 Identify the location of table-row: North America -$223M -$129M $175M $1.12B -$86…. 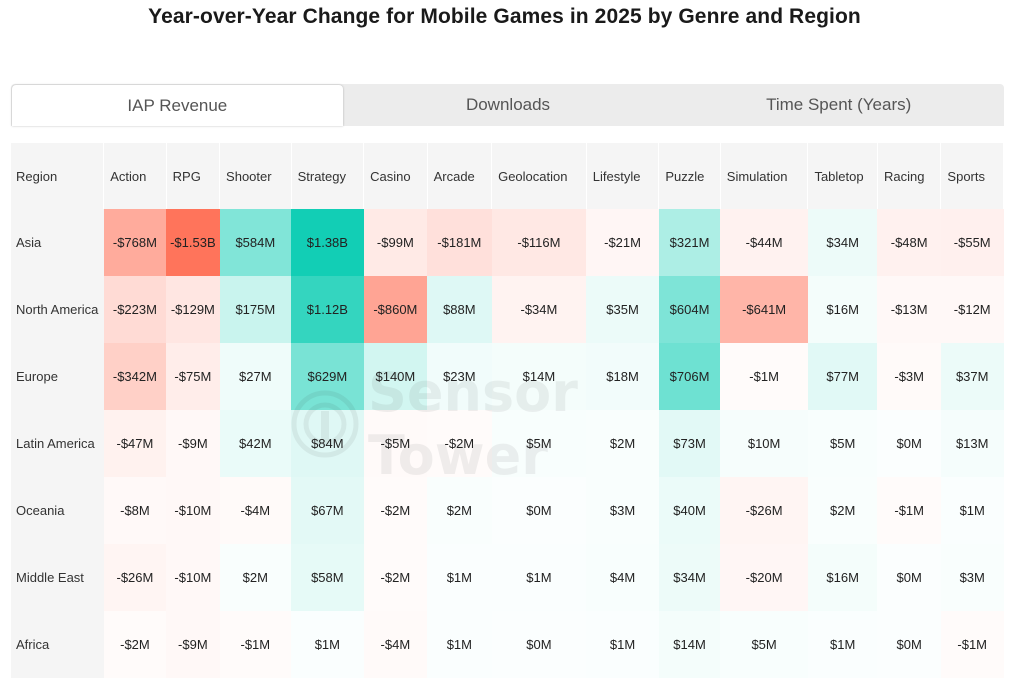
(507, 309).